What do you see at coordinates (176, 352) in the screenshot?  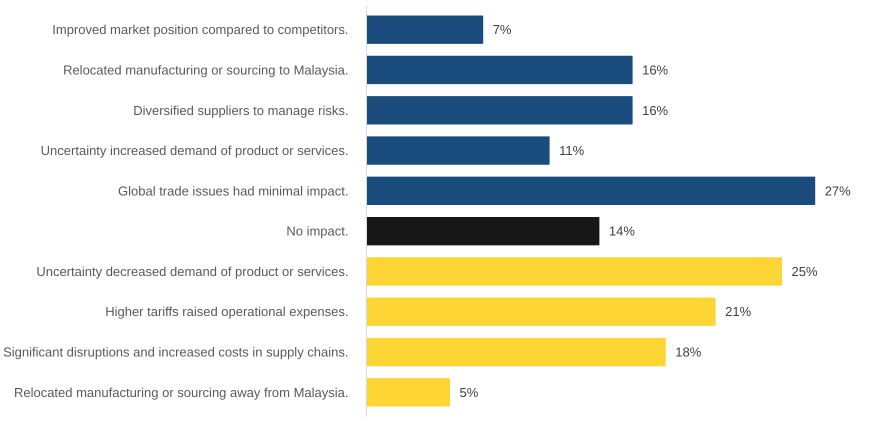 I see `y-tick-label: Significant disruptions and increased costs in supply chains.` at bounding box center [176, 352].